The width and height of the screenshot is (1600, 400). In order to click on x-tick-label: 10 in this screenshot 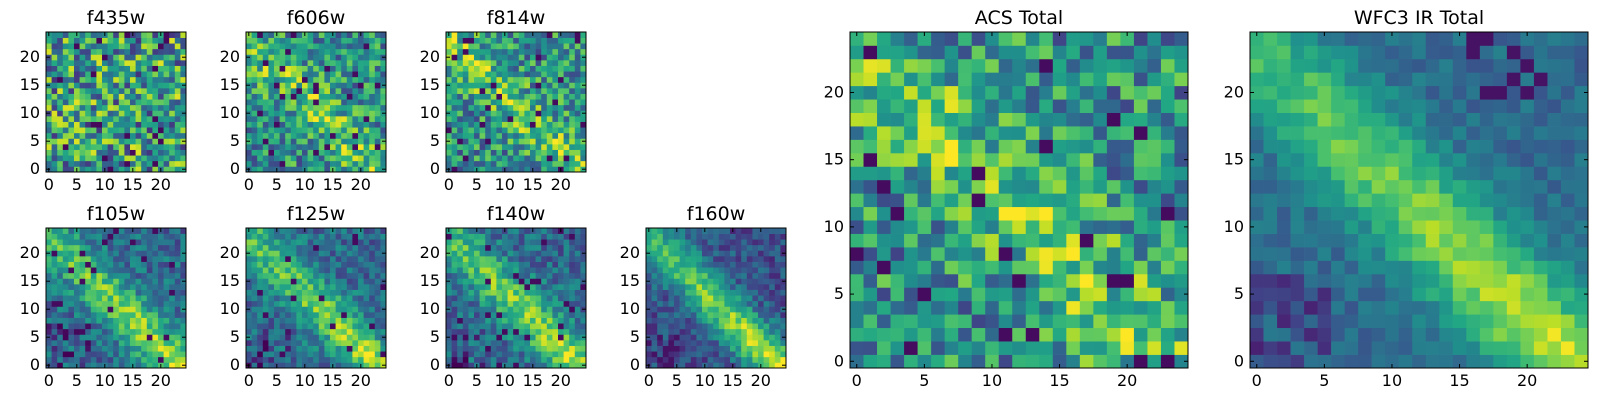, I will do `click(505, 184)`.